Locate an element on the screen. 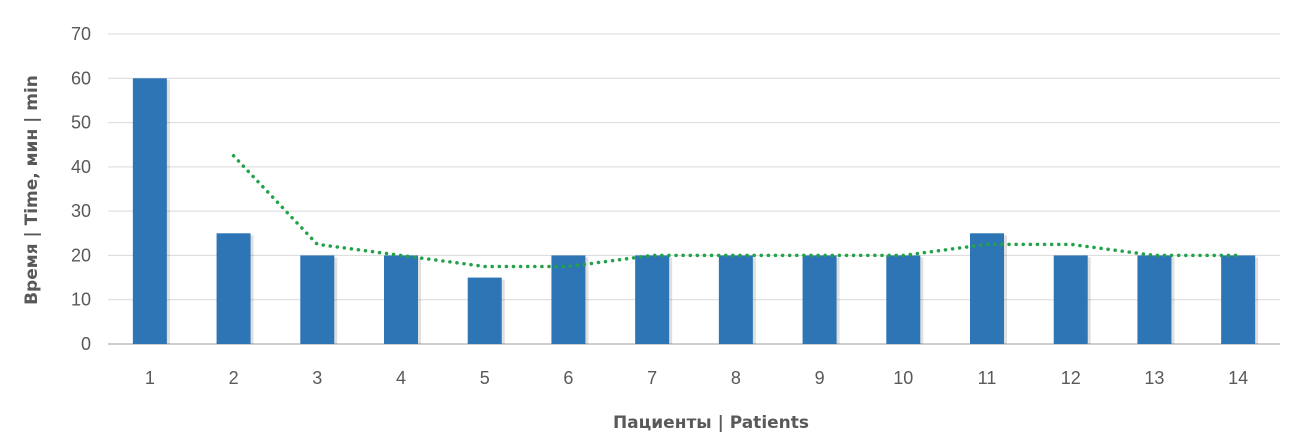 The height and width of the screenshot is (440, 1300). x-axis-title: Пациенты | Patients is located at coordinates (711, 423).